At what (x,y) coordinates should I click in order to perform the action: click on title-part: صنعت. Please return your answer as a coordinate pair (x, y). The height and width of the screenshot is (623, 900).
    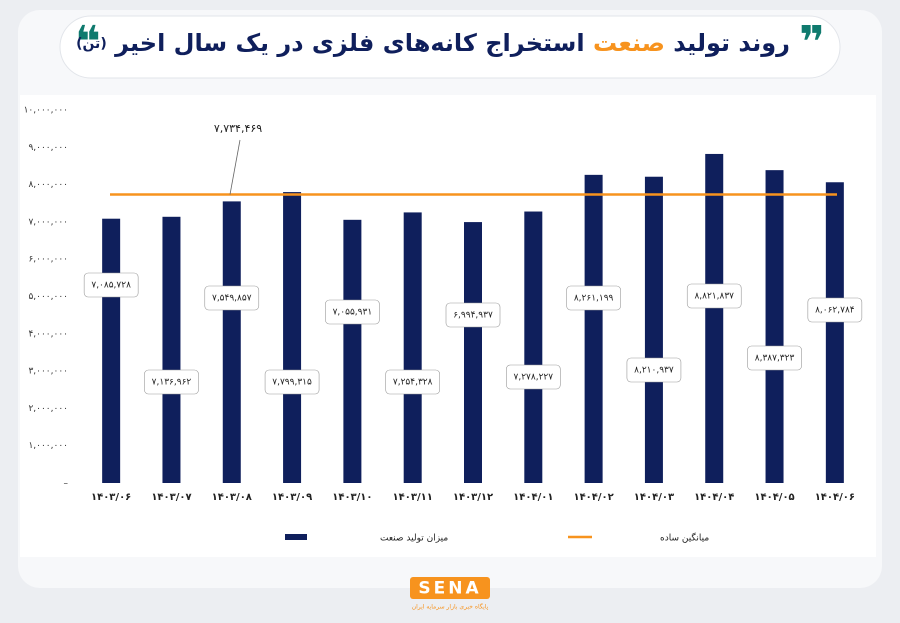
    Looking at the image, I should click on (629, 43).